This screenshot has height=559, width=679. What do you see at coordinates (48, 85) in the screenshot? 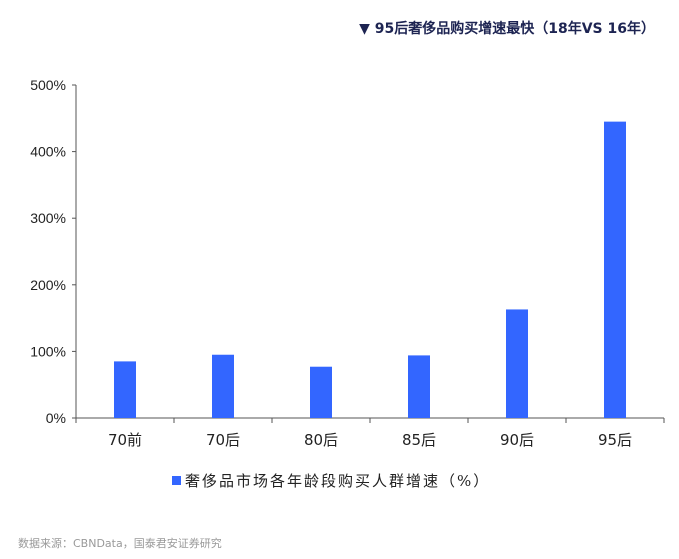
I see `y-tick-label: 500%` at bounding box center [48, 85].